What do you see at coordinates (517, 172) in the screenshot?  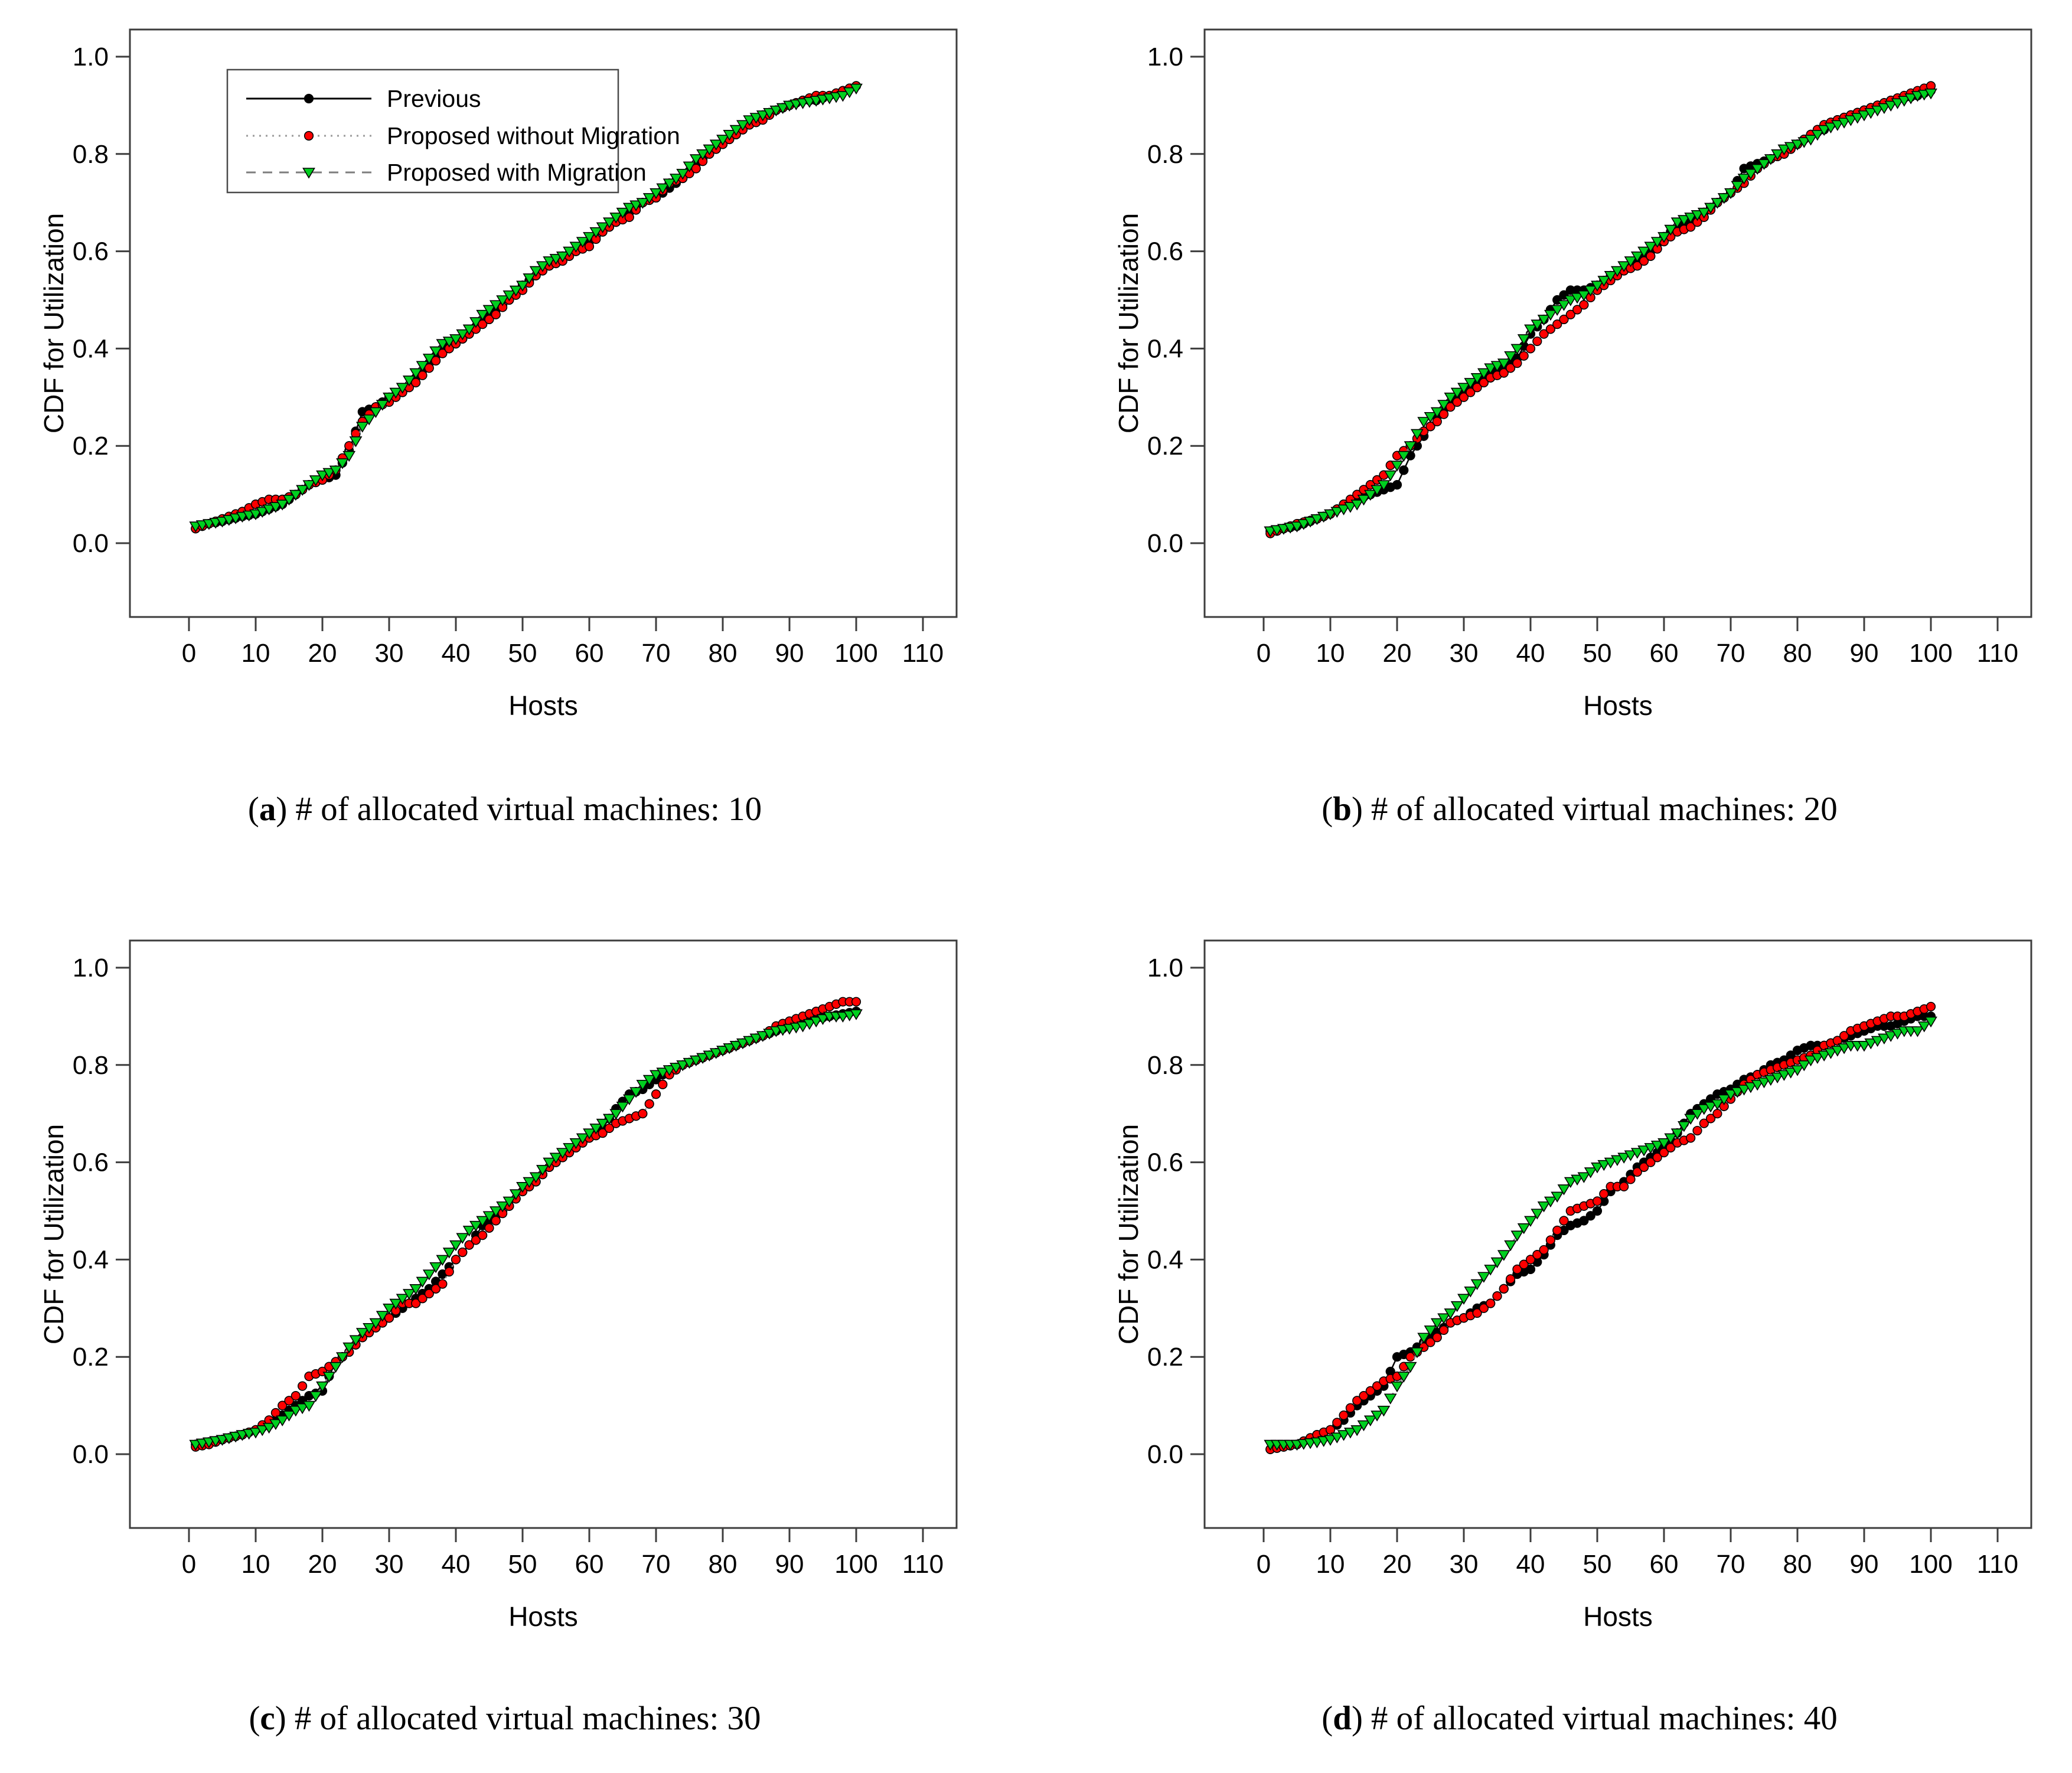 I see `legend-label-2: Proposed with Migration` at bounding box center [517, 172].